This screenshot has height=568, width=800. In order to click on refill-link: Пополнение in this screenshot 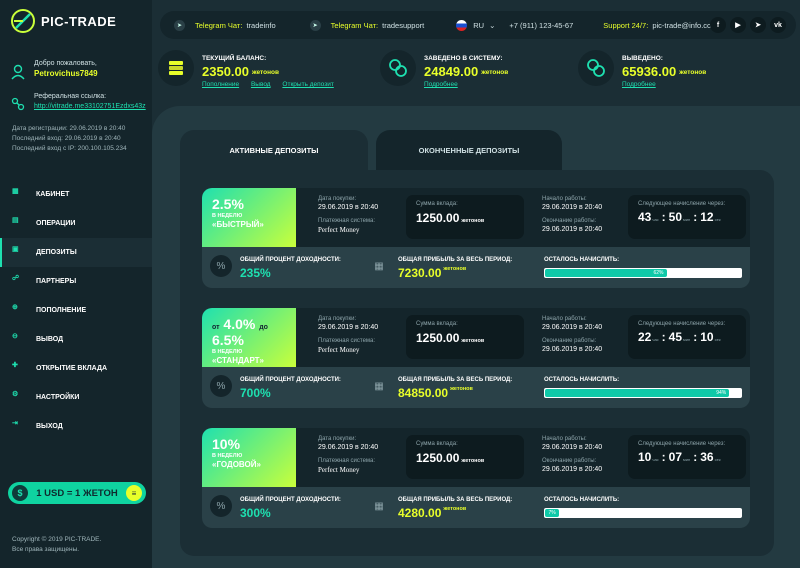, I will do `click(221, 84)`.